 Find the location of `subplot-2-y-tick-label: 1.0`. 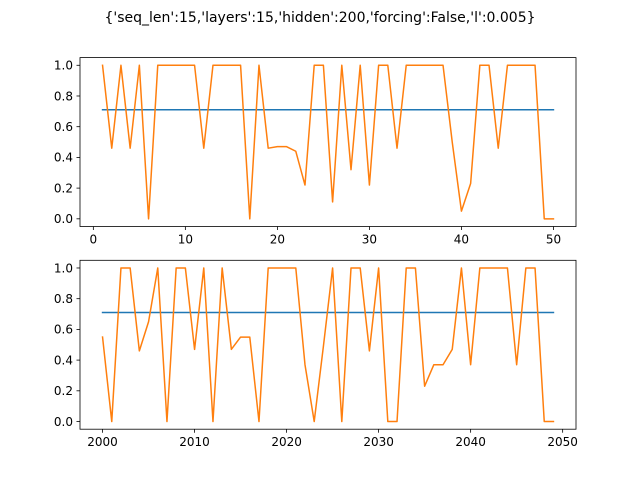

subplot-2-y-tick-label: 1.0 is located at coordinates (63, 268).